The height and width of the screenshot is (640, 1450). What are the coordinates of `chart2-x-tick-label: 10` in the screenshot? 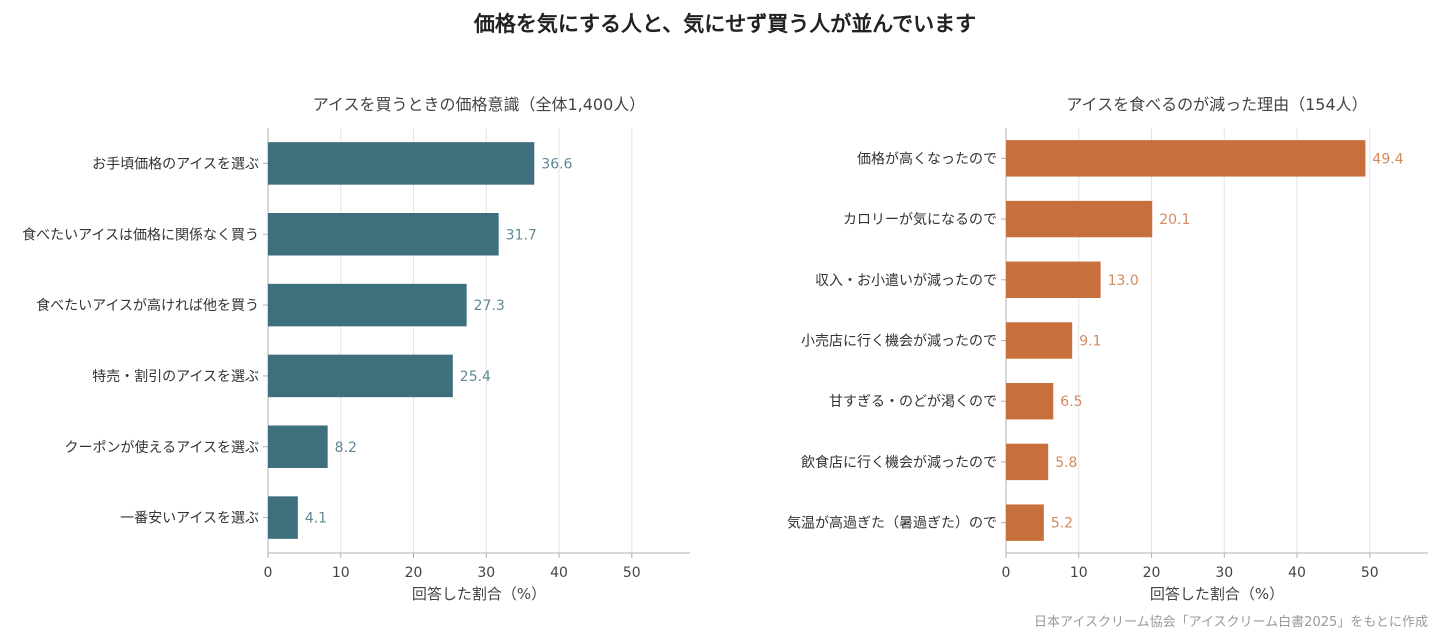 It's located at (1079, 573).